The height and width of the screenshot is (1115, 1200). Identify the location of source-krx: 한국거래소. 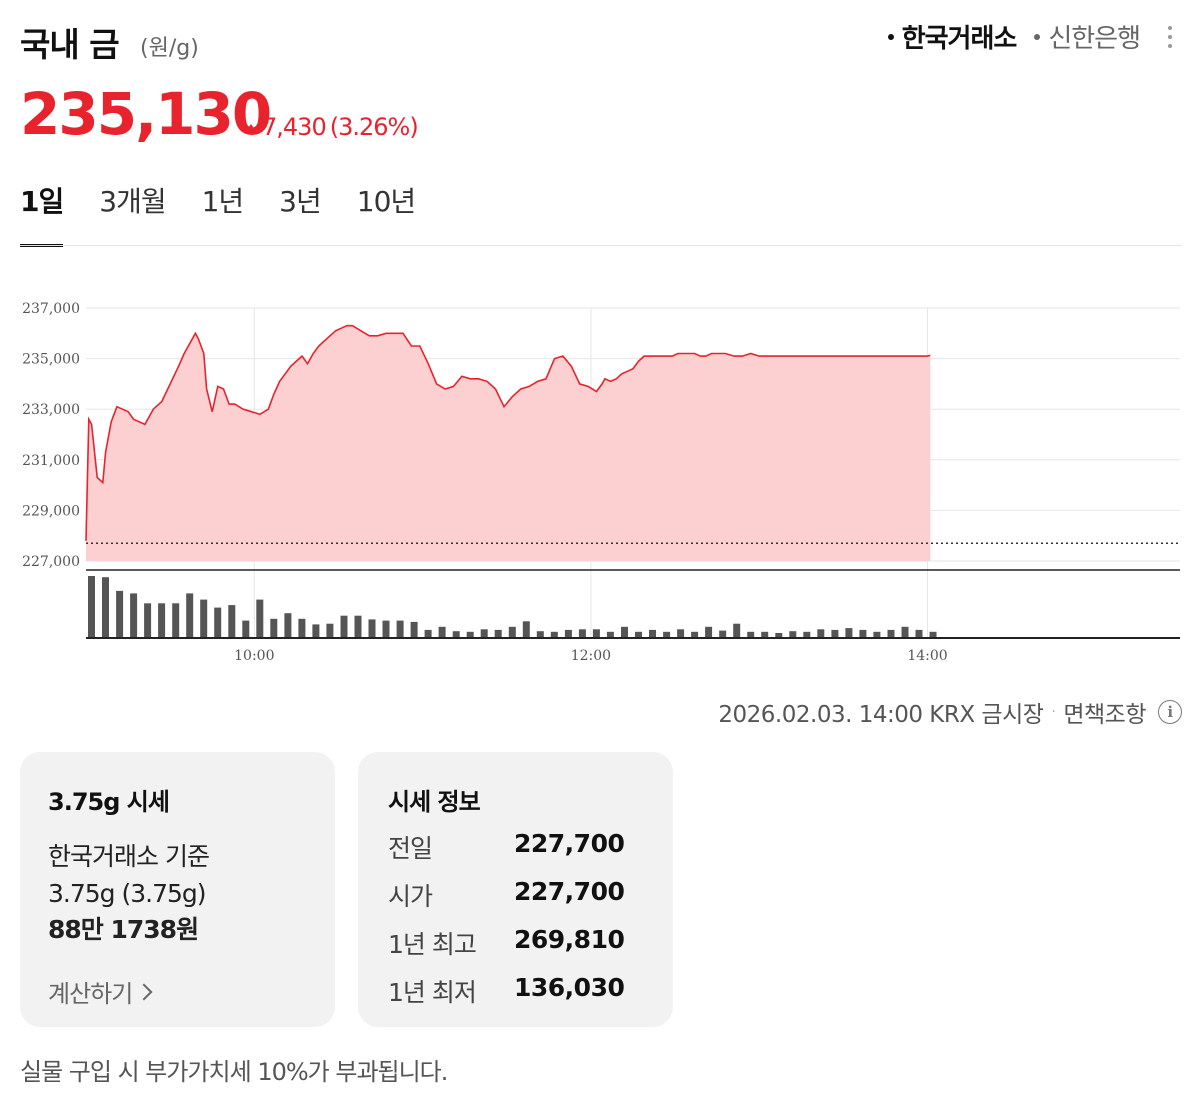
(952, 36).